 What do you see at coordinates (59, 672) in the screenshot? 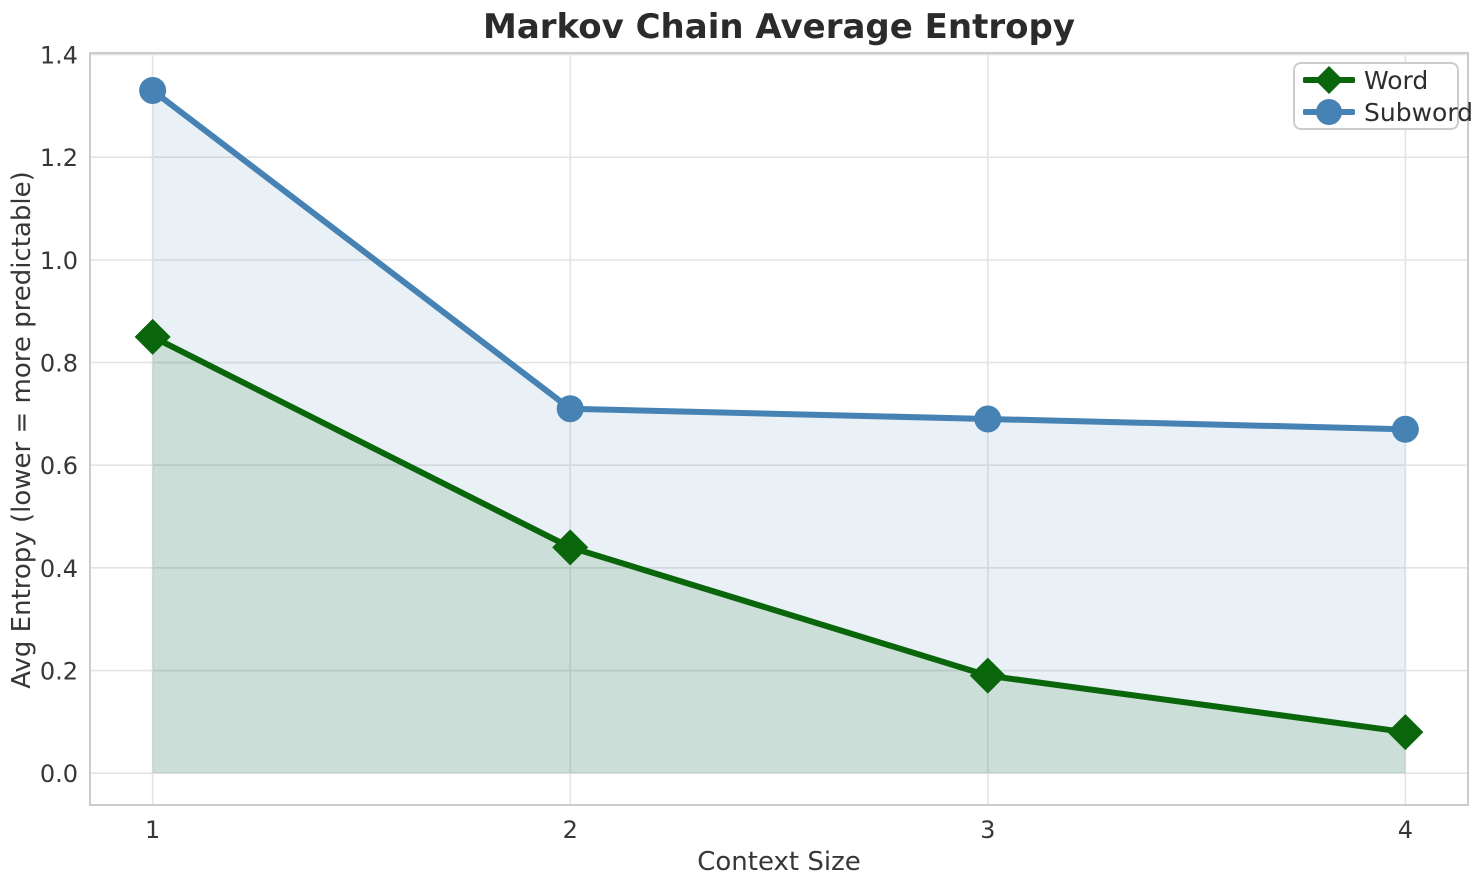
I see `y-tick-label: 0.2` at bounding box center [59, 672].